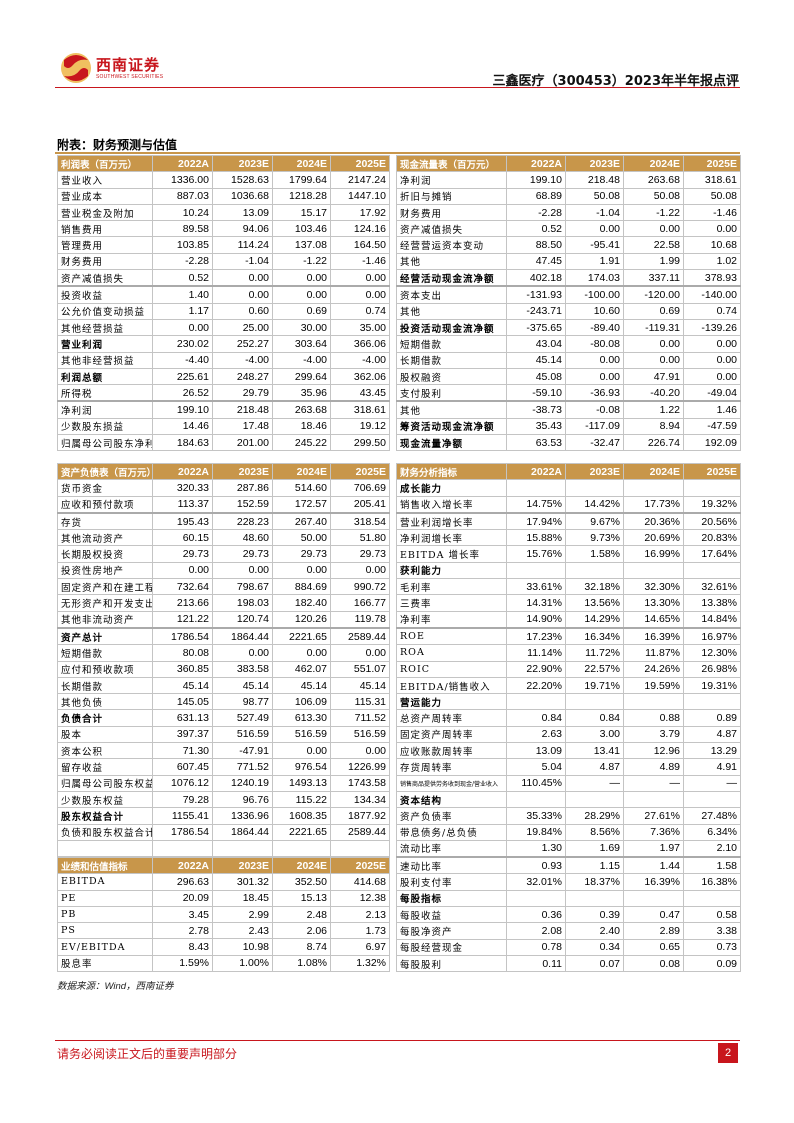 This screenshot has height=1123, width=794. Describe the element at coordinates (301, 816) in the screenshot. I see `cell-value: 1608.35` at that location.